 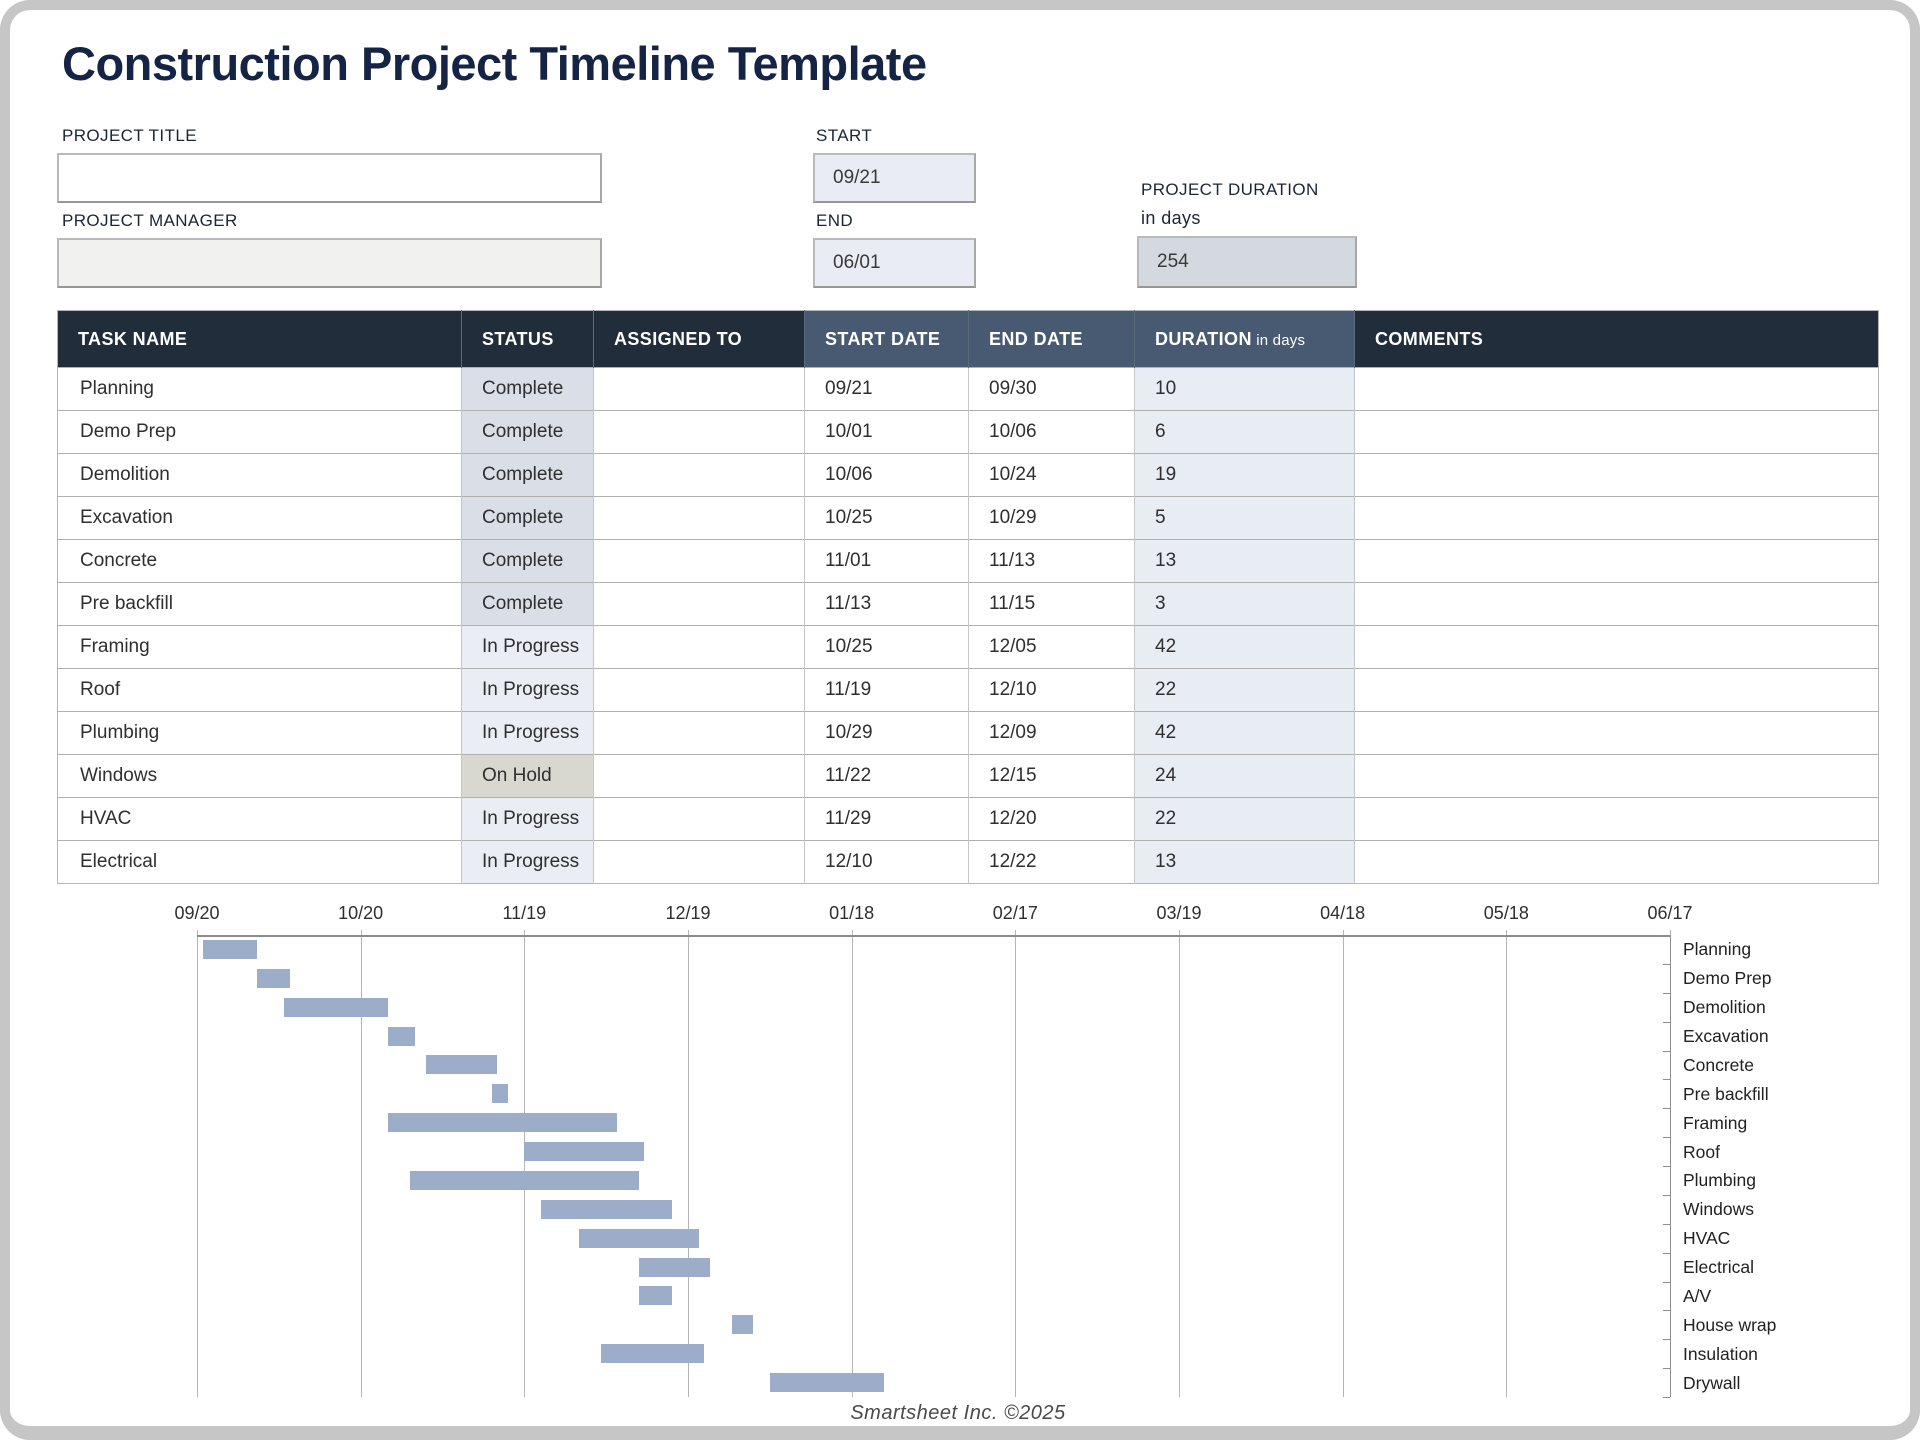 I want to click on duration-cell: 10, so click(x=1244, y=389).